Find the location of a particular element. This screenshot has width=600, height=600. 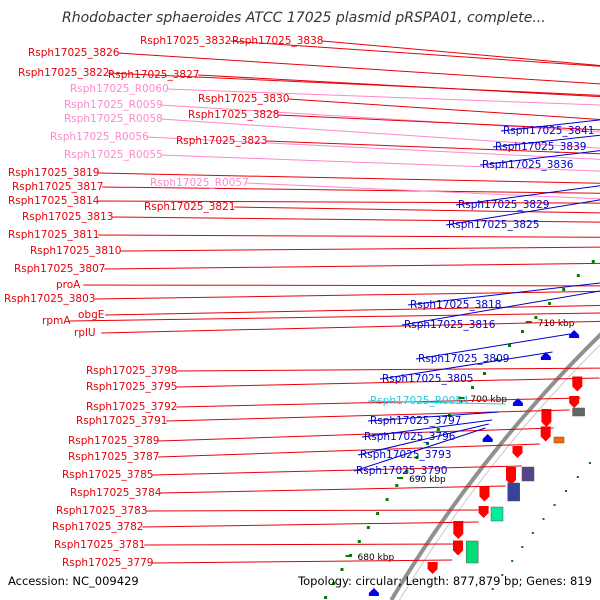

accession-text: Accession: NC_009429 is located at coordinates (73, 581).